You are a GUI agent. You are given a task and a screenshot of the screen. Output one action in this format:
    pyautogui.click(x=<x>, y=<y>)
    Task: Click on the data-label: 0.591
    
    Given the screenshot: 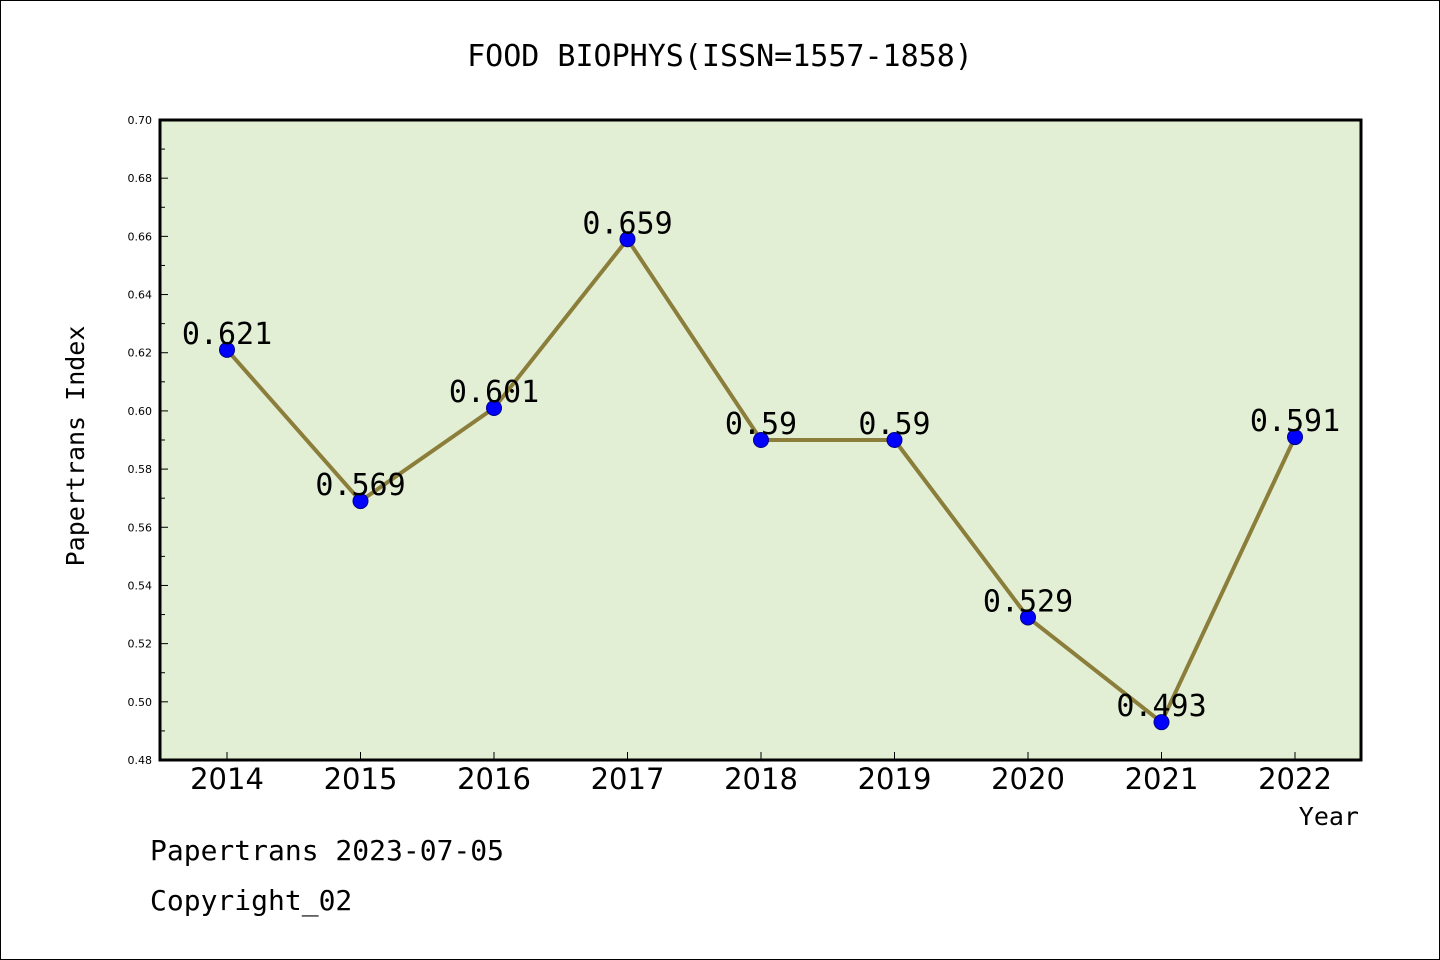 What is the action you would take?
    pyautogui.click(x=1295, y=421)
    